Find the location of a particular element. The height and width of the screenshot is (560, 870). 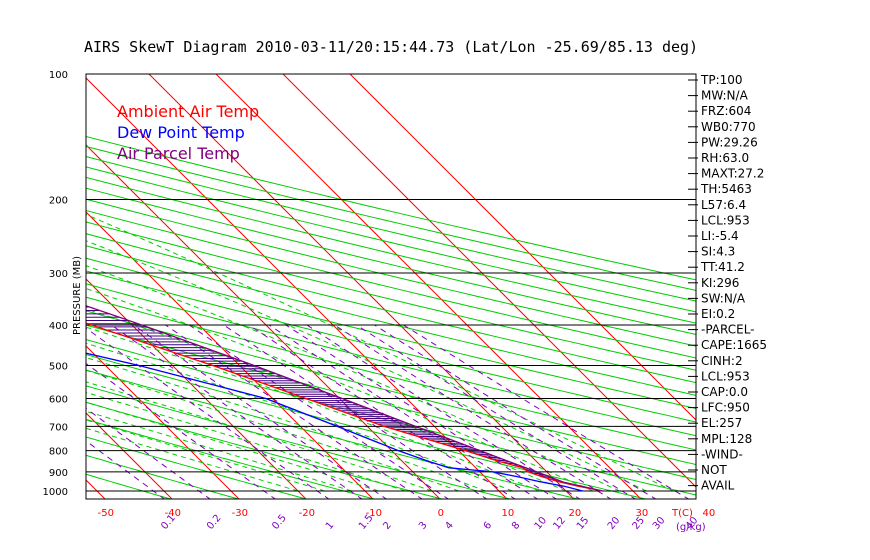

x-tick-label-bottom: 10 is located at coordinates (507, 513).